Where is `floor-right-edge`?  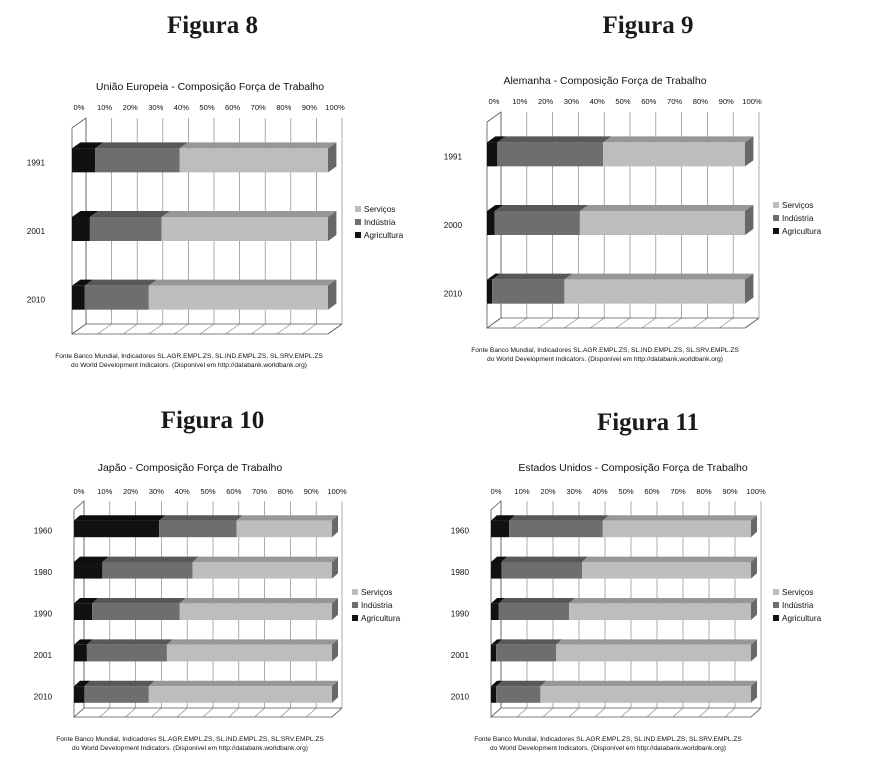
floor-right-edge is located at coordinates (335, 329).